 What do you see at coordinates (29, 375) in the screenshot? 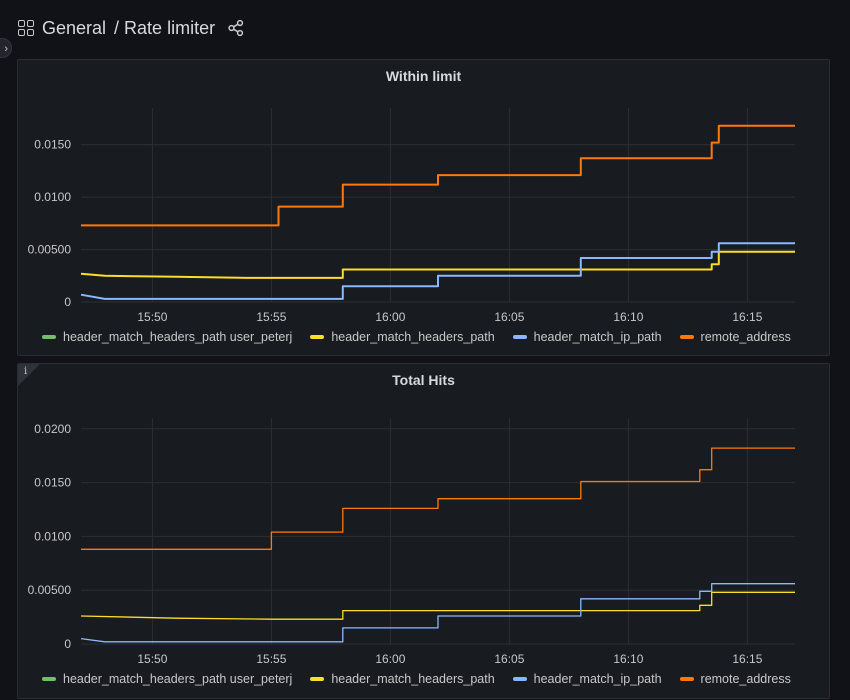
I see `panel-info-corner` at bounding box center [29, 375].